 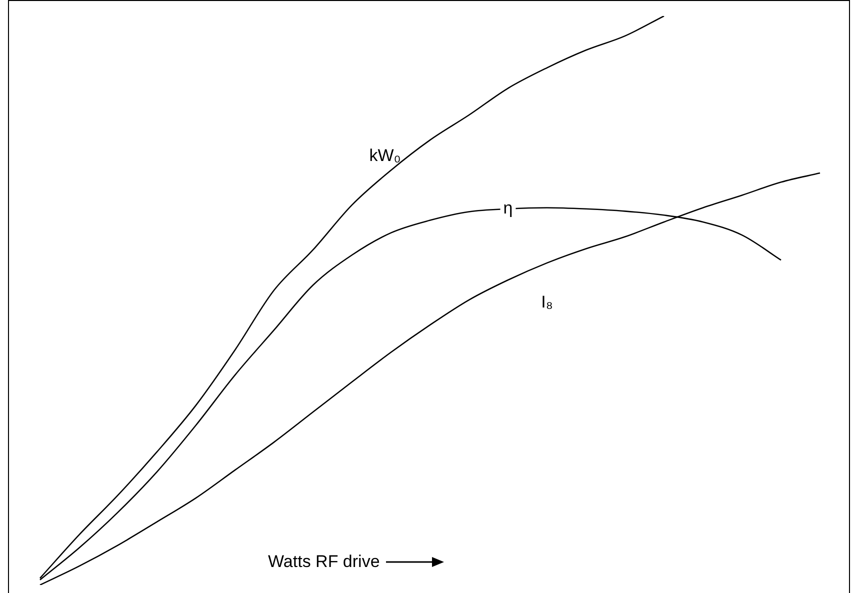 What do you see at coordinates (547, 302) in the screenshot?
I see `series-label: I₈` at bounding box center [547, 302].